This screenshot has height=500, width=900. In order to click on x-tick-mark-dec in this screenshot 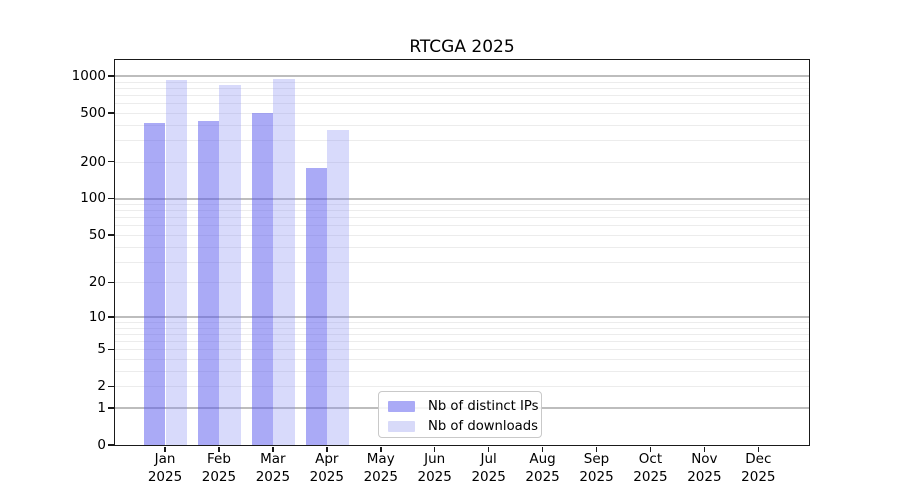, I will do `click(758, 449)`.